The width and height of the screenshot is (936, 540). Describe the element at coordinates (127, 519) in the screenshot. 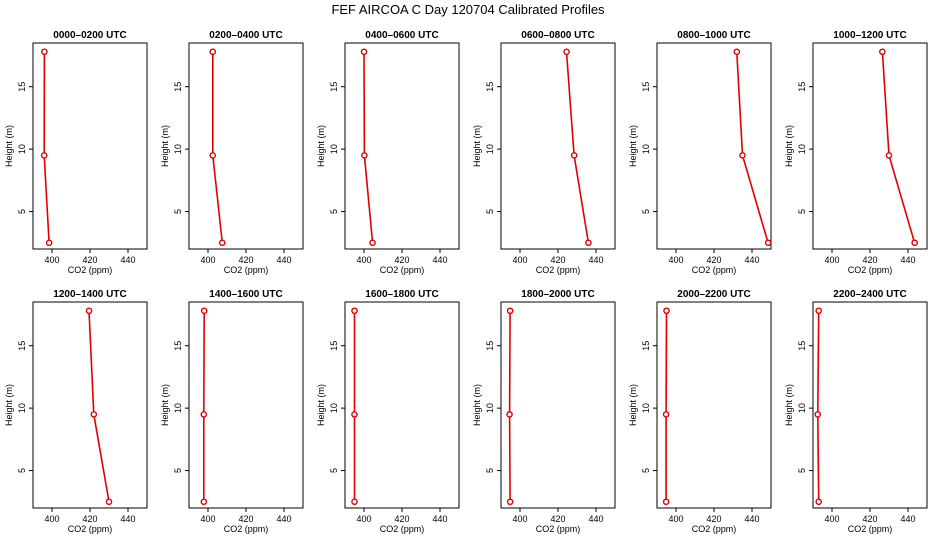

I see `x-tick-label-7-3: 440` at that location.